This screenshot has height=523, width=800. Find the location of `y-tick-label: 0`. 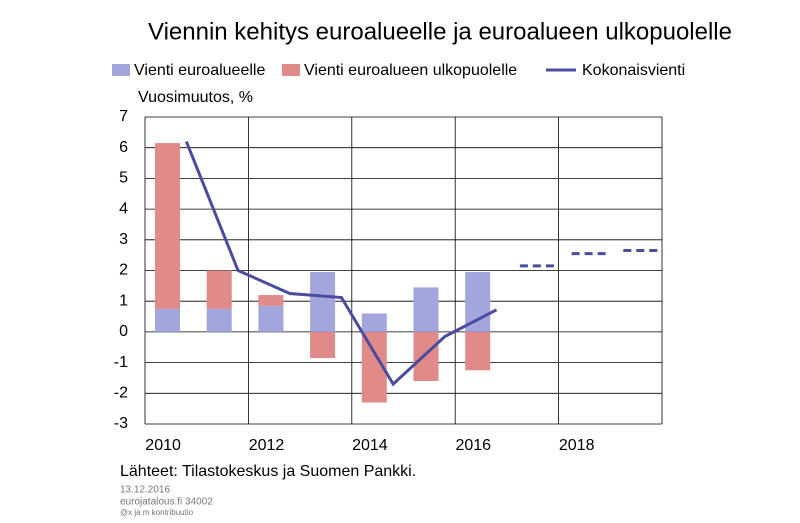

y-tick-label: 0 is located at coordinates (123, 331).